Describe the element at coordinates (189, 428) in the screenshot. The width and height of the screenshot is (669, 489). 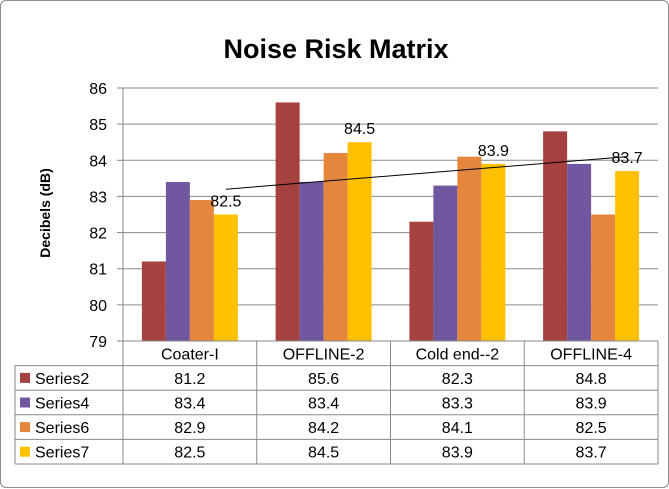
I see `table-cell-value: 82.9` at that location.